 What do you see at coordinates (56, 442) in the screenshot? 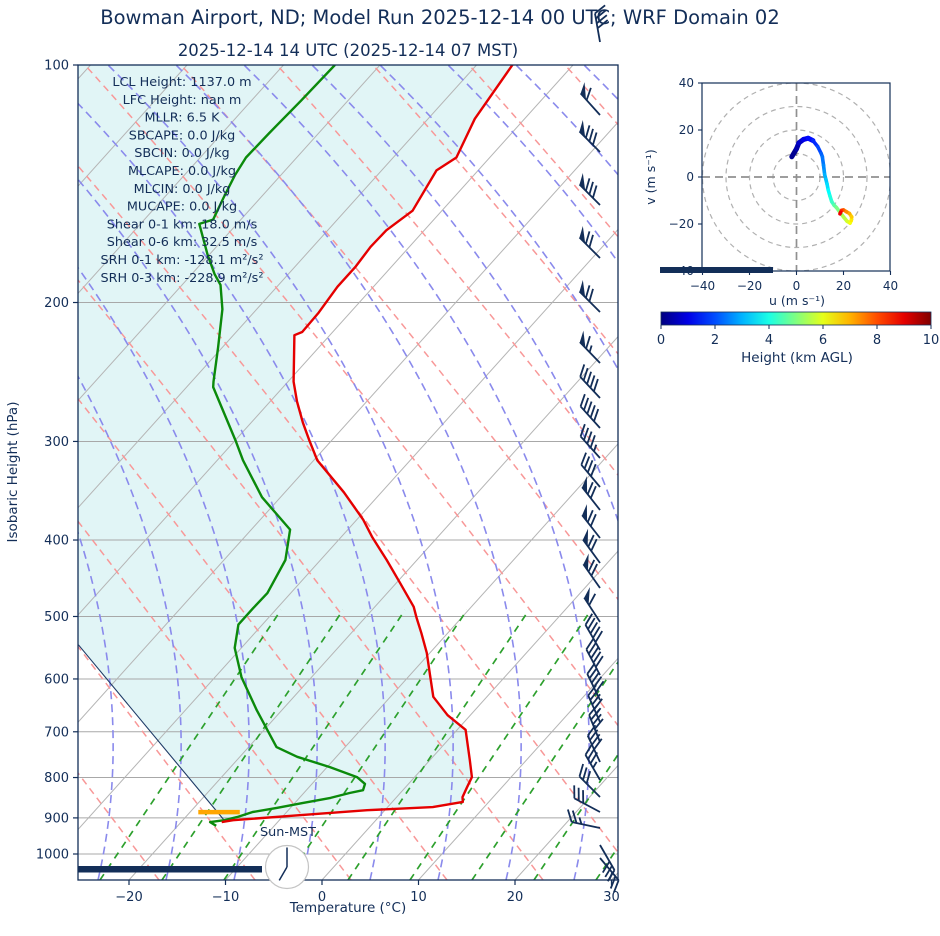
I see `y-tick-label: 300` at bounding box center [56, 442].